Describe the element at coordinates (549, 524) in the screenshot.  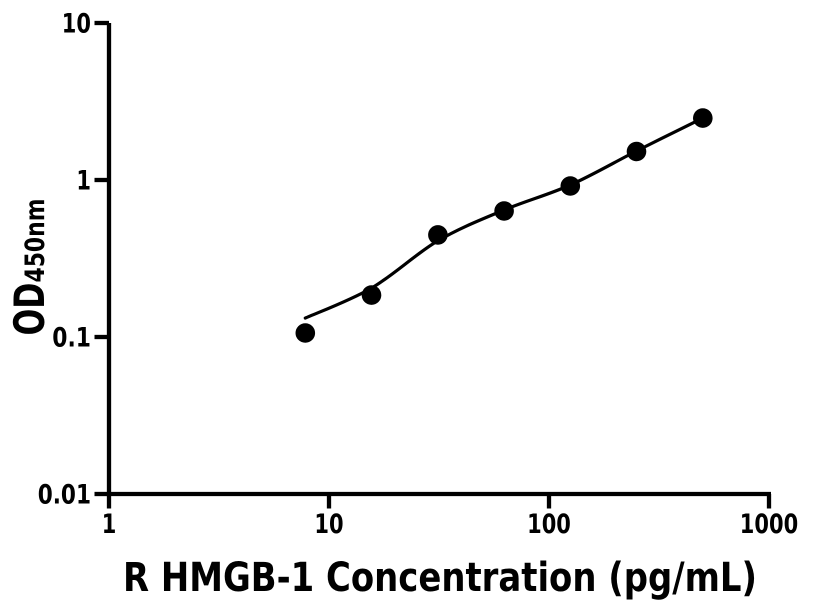
I see `x-tick-label: 100` at that location.